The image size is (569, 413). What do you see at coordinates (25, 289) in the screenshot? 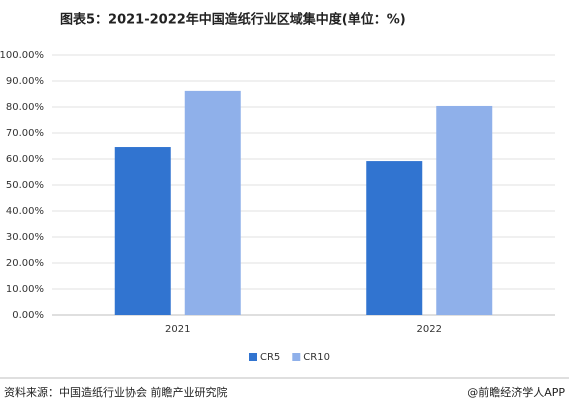
I see `y-tick-label: 10.00%` at bounding box center [25, 289].